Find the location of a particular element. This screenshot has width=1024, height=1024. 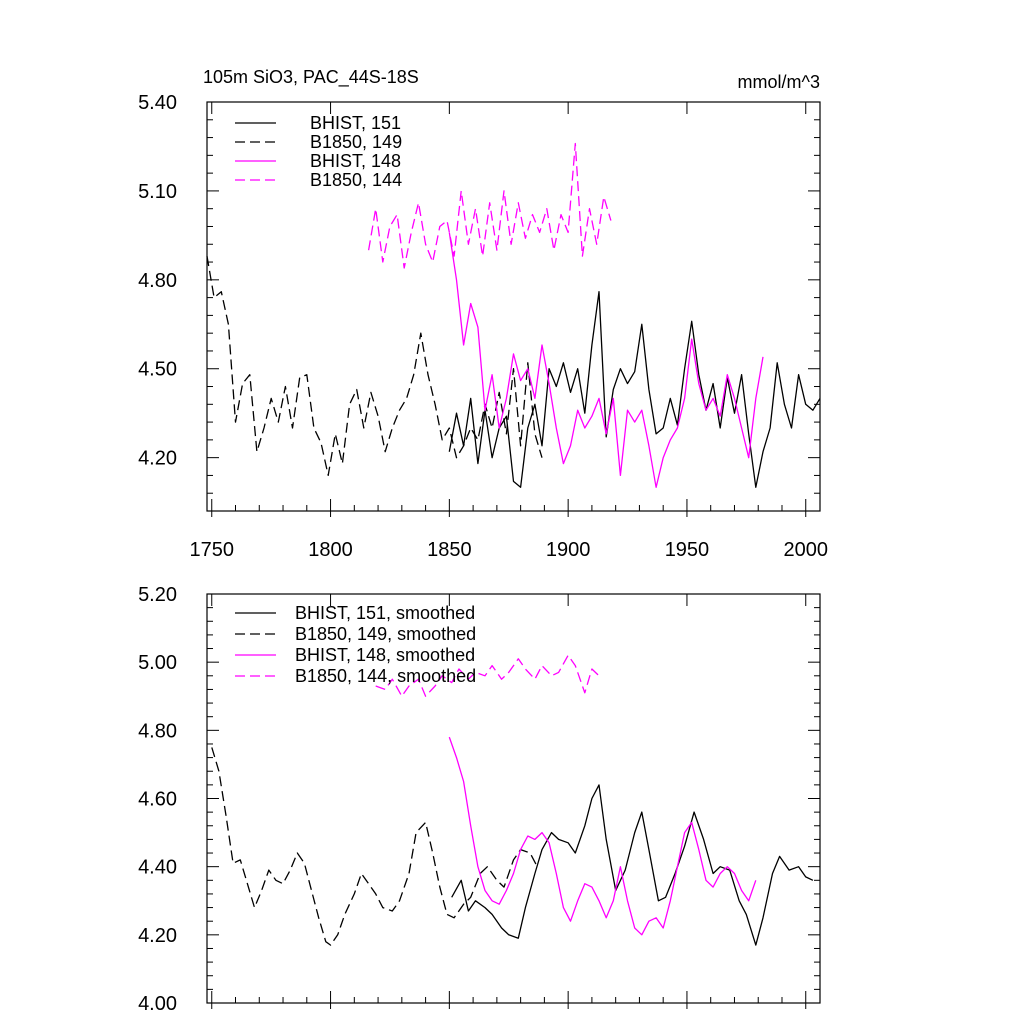

legend-label: B1850, 149 is located at coordinates (356, 142).